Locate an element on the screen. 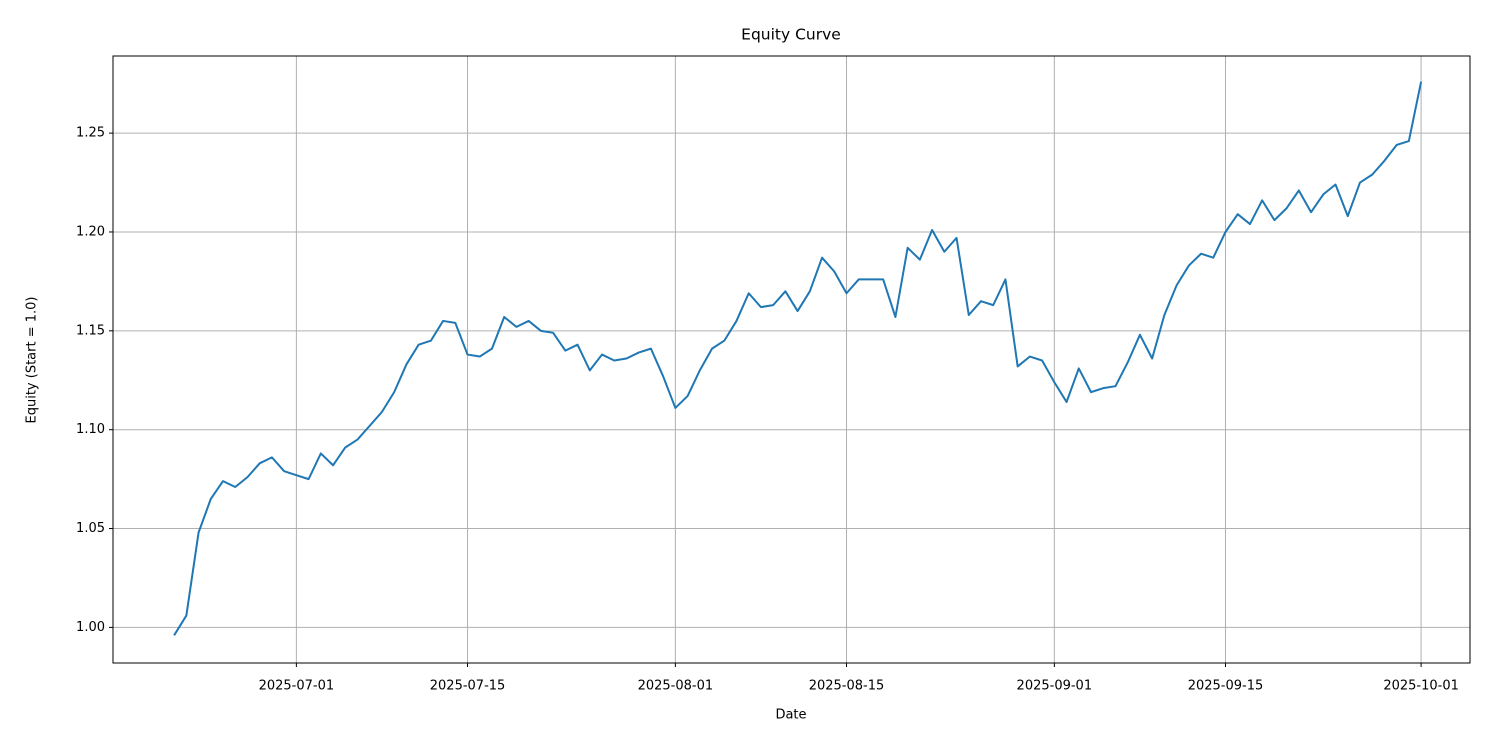 Image resolution: width=1500 pixels, height=750 pixels. x-tick-label: 2025-07-15 is located at coordinates (468, 686).